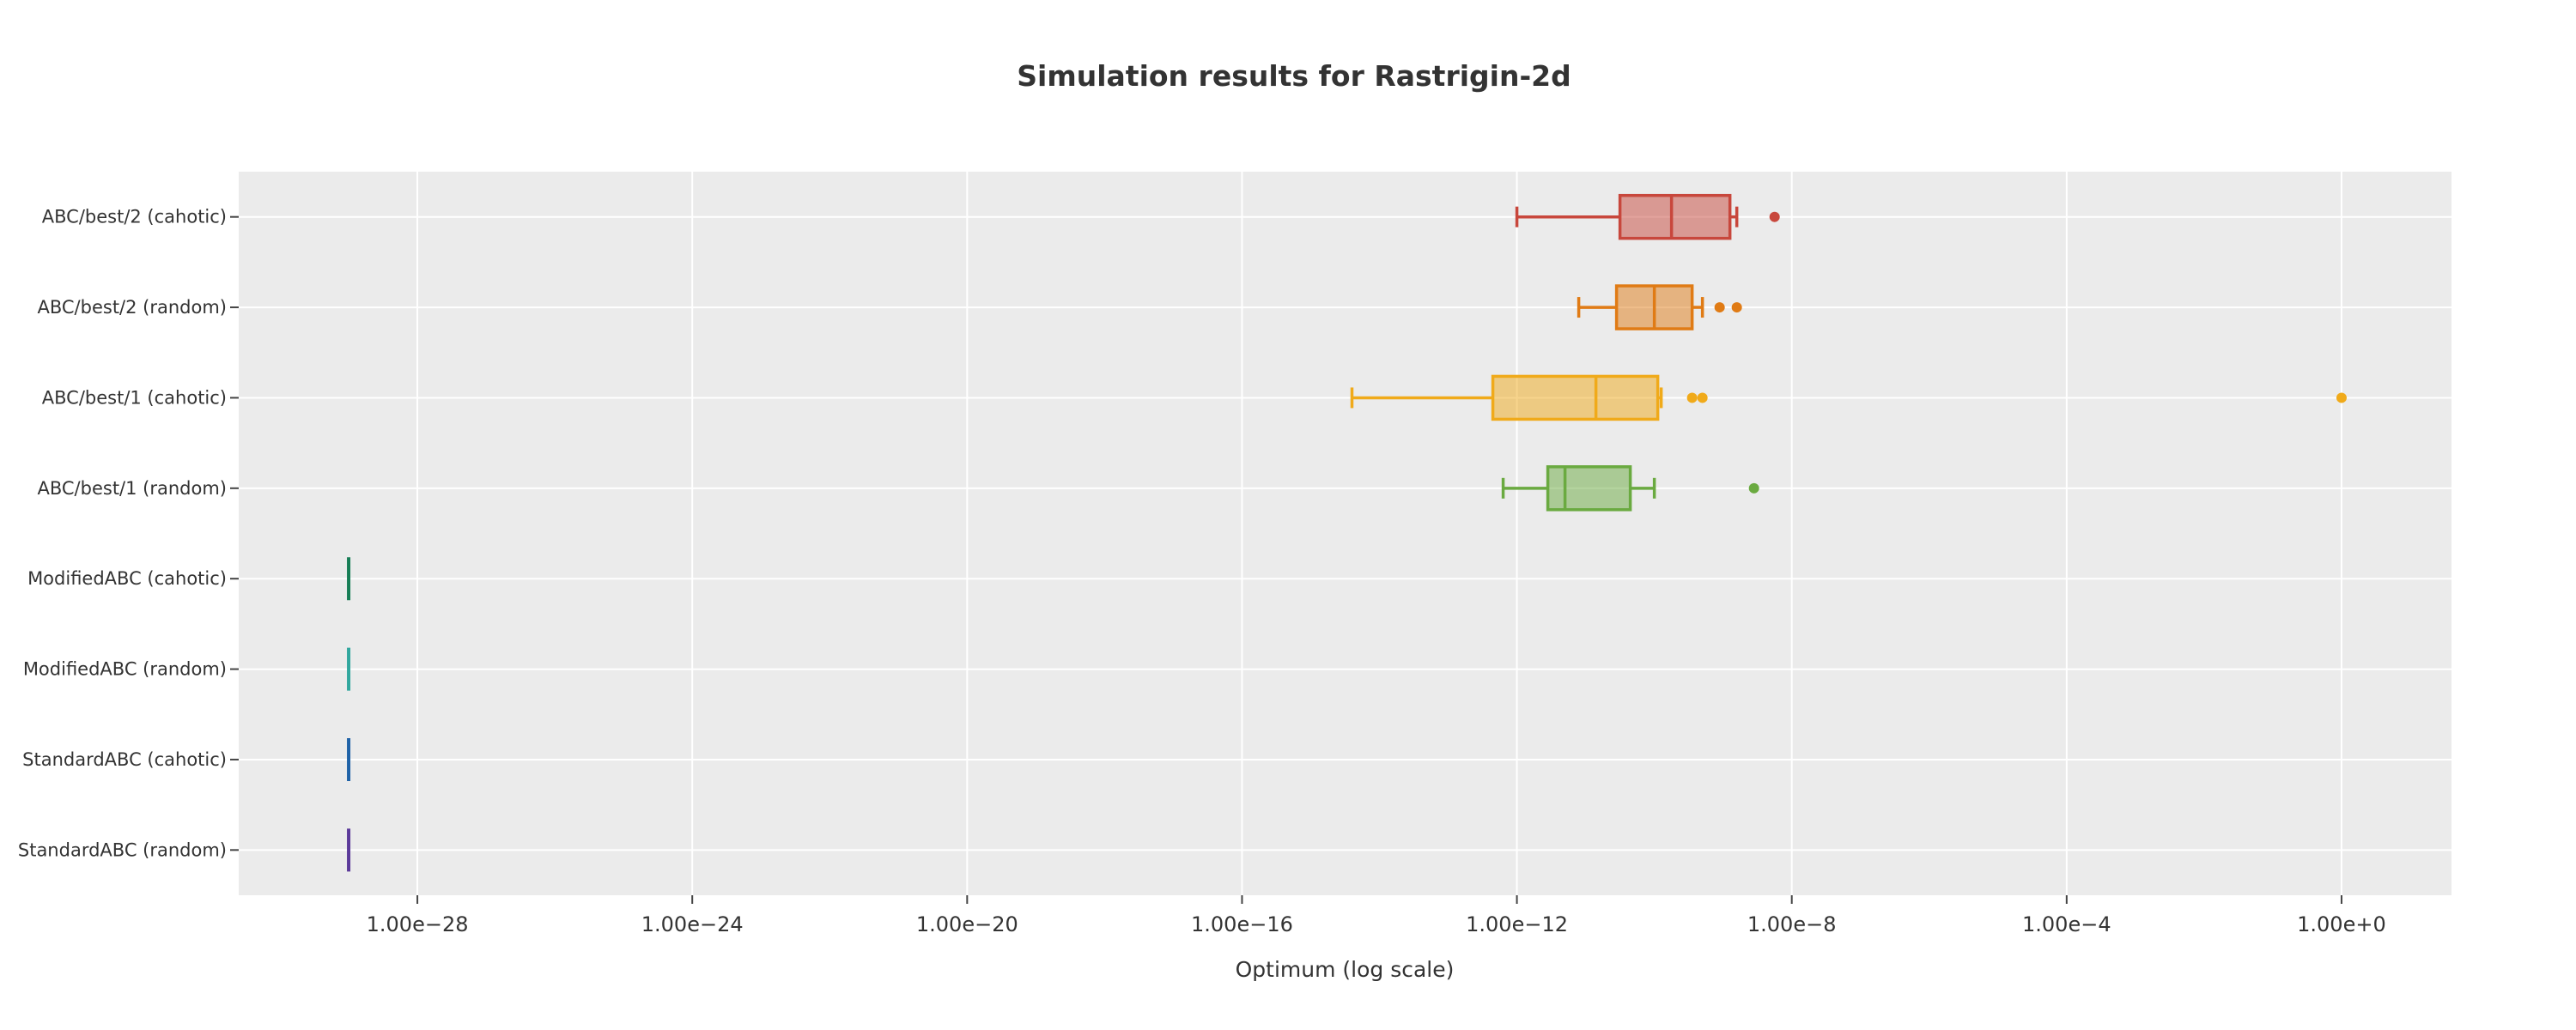 This screenshot has width=2576, height=1030. What do you see at coordinates (134, 217) in the screenshot?
I see `y-category-label: ABC/best/2 (cahotic)` at bounding box center [134, 217].